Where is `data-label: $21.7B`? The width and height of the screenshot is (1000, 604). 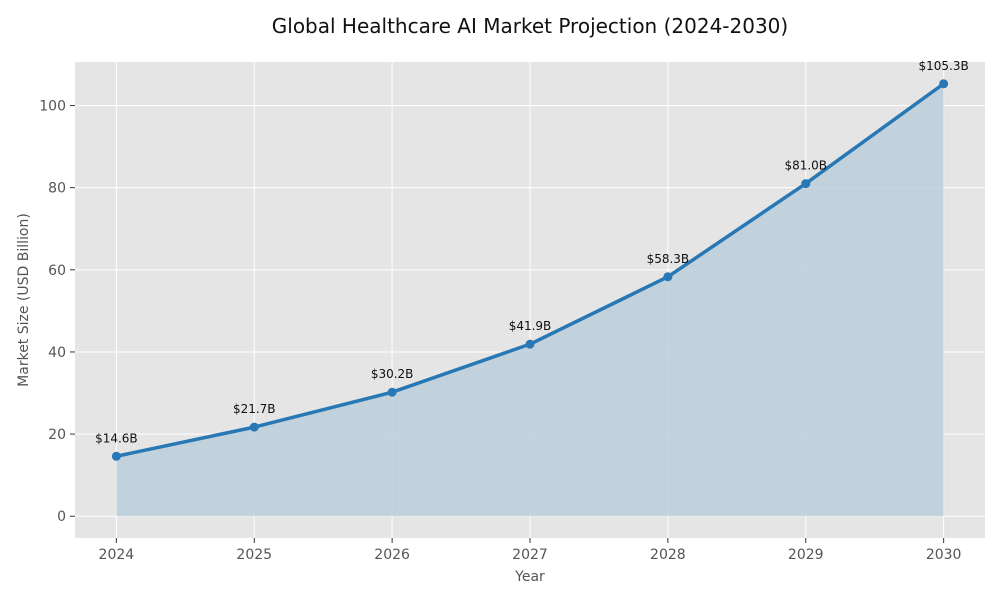
data-label: $21.7B is located at coordinates (254, 409).